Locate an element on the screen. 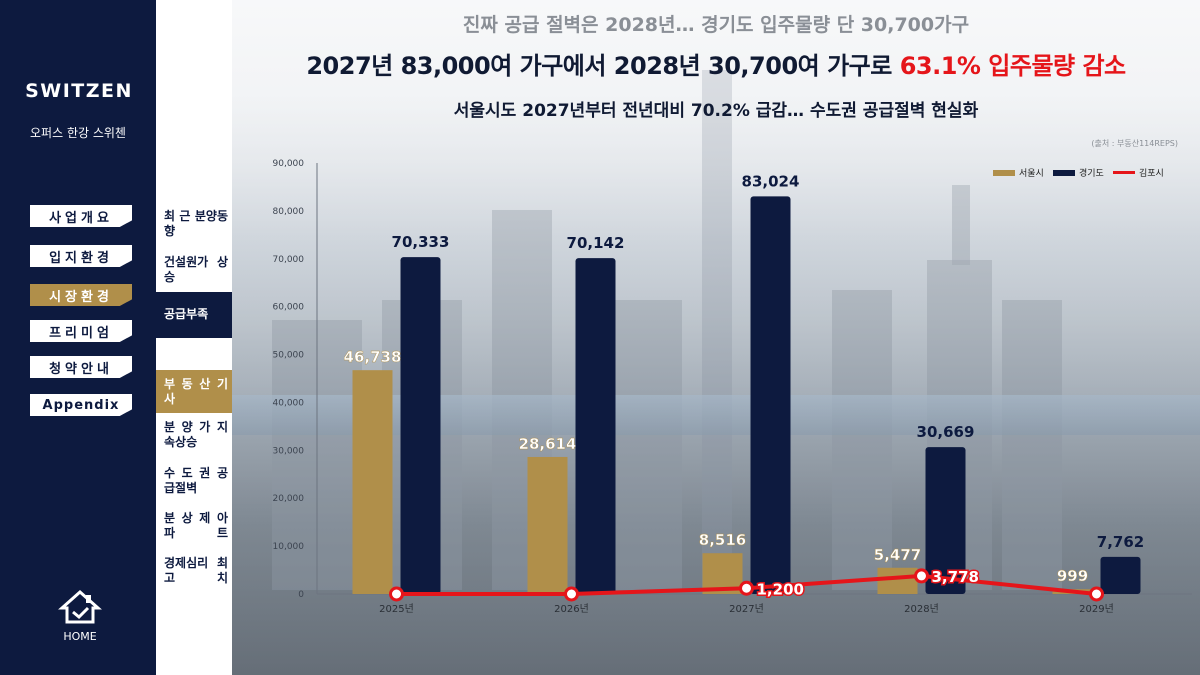 This screenshot has height=675, width=1200. home-button: HOME is located at coordinates (80, 616).